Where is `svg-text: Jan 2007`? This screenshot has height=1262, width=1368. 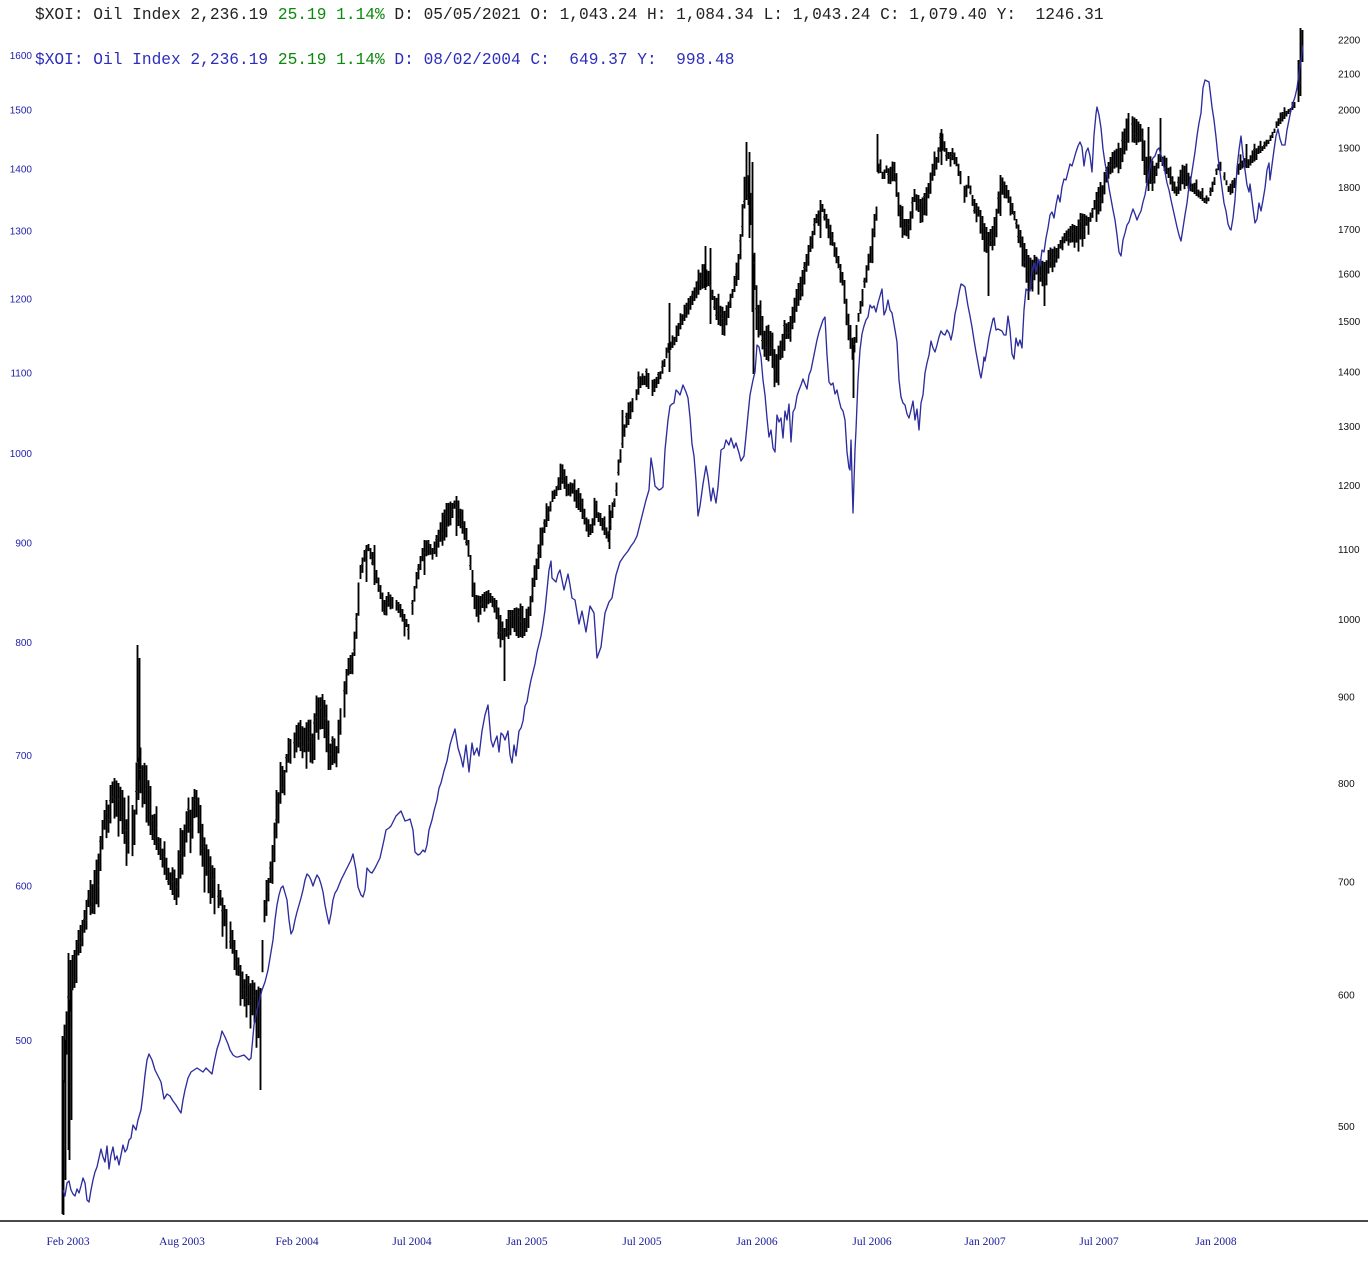 svg-text: Jan 2007 is located at coordinates (984, 1242).